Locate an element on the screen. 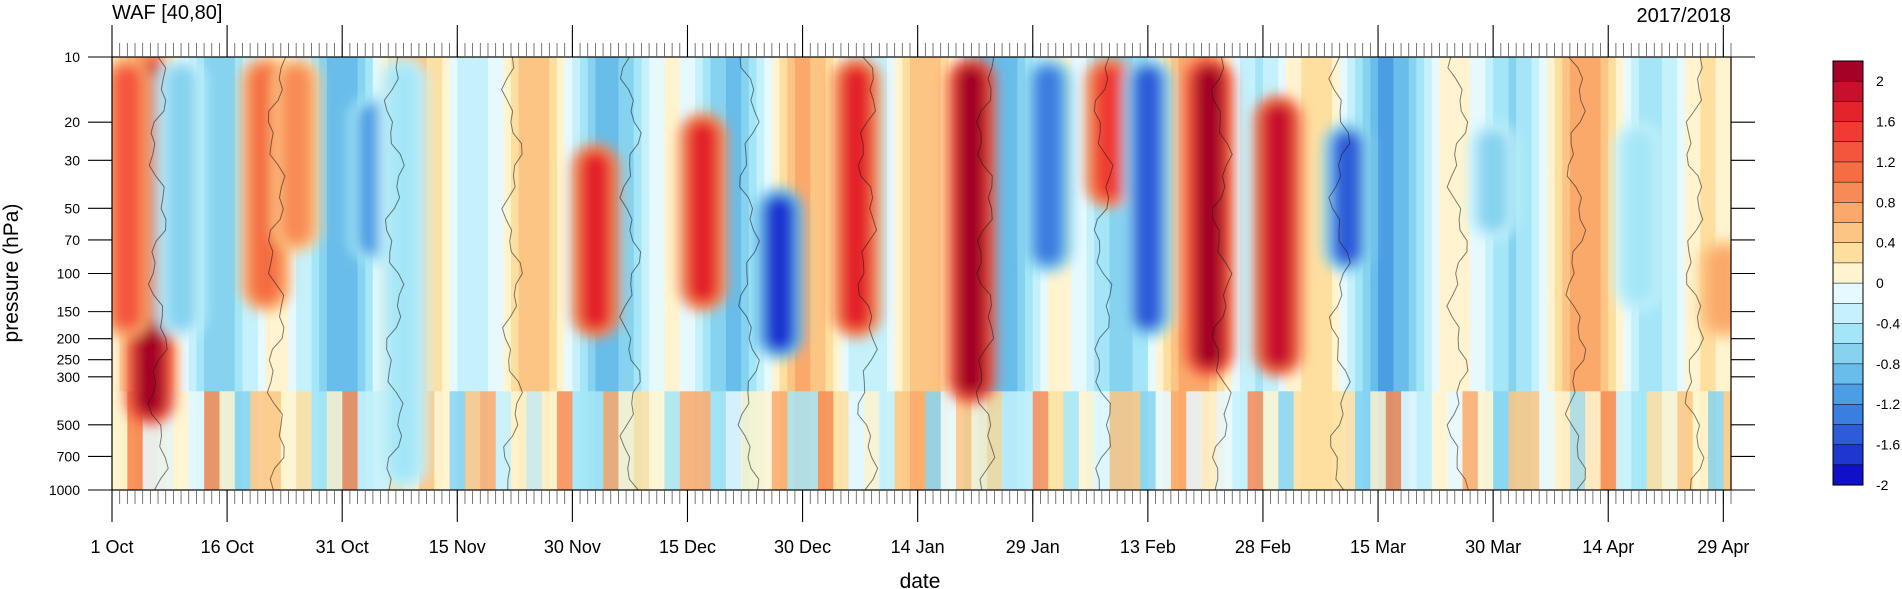 The height and width of the screenshot is (589, 1902). colorbar-label: -1.2 is located at coordinates (1888, 404).